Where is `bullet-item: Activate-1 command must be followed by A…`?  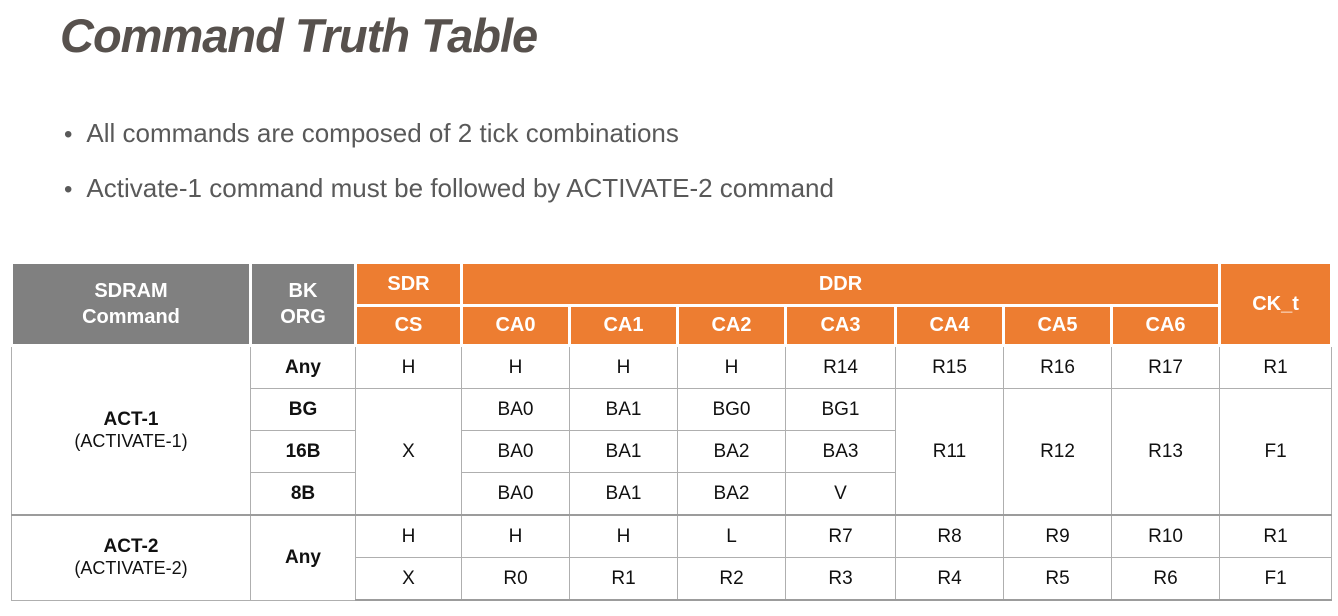
bullet-item: Activate-1 command must be followed by A… is located at coordinates (449, 188).